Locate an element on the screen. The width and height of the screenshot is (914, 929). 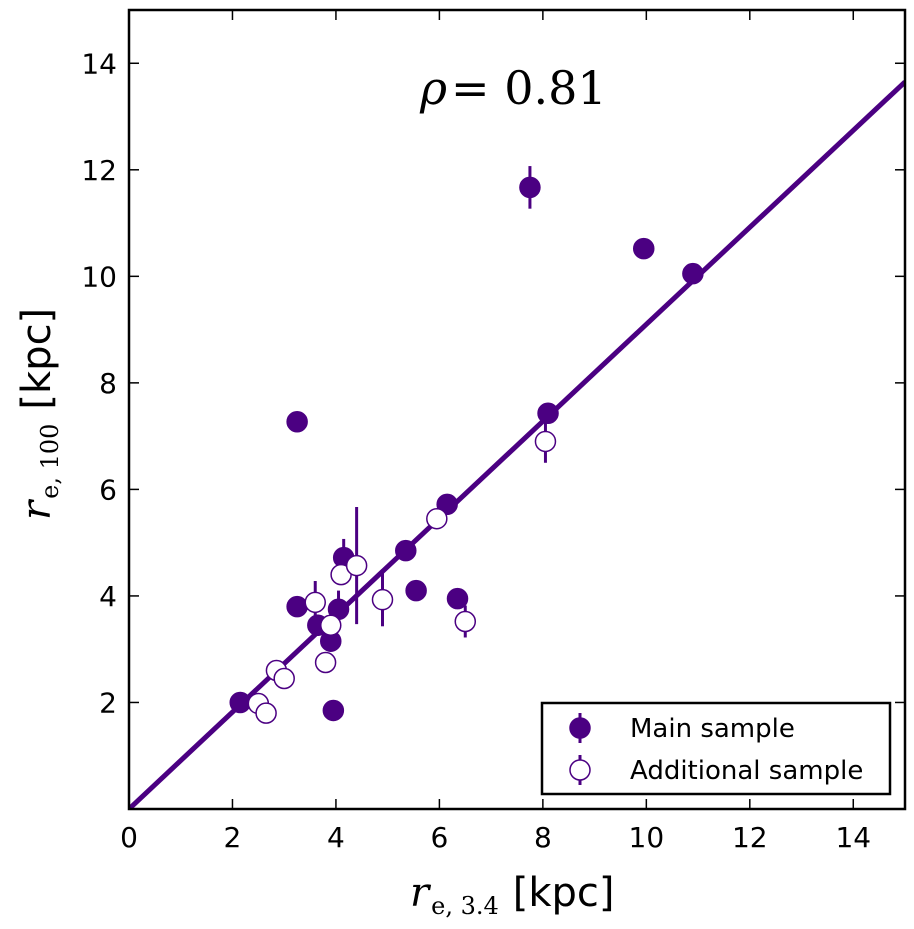
rho-annotation: ρ= 0.81 is located at coordinates (513, 88).